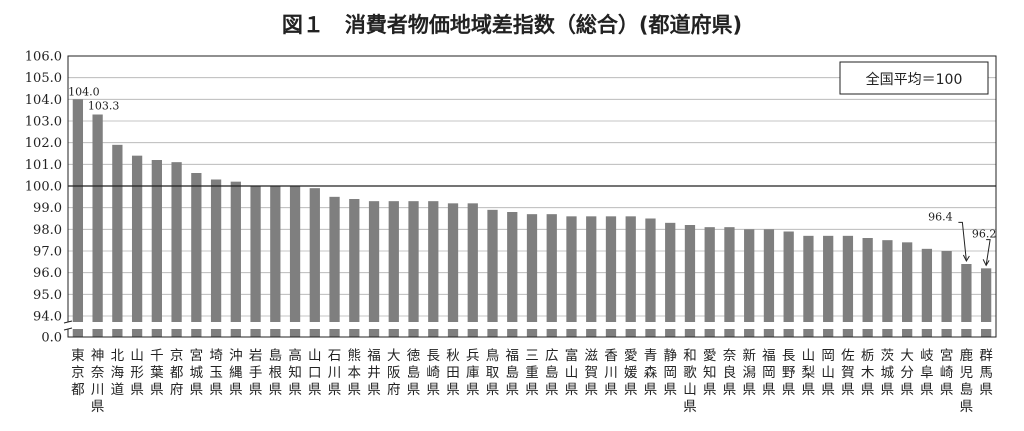 Image resolution: width=1024 pixels, height=431 pixels. Describe the element at coordinates (177, 373) in the screenshot. I see `x-tick-label: 京都府` at that location.